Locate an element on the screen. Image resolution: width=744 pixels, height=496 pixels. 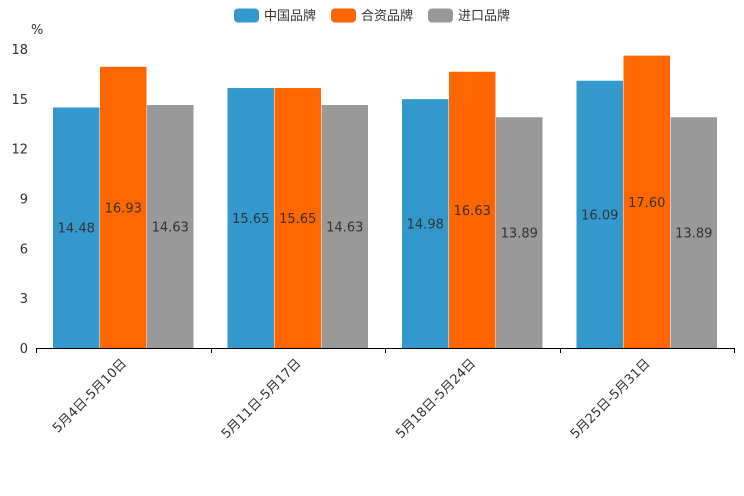
y-tick-label: 15 is located at coordinates (19, 100).